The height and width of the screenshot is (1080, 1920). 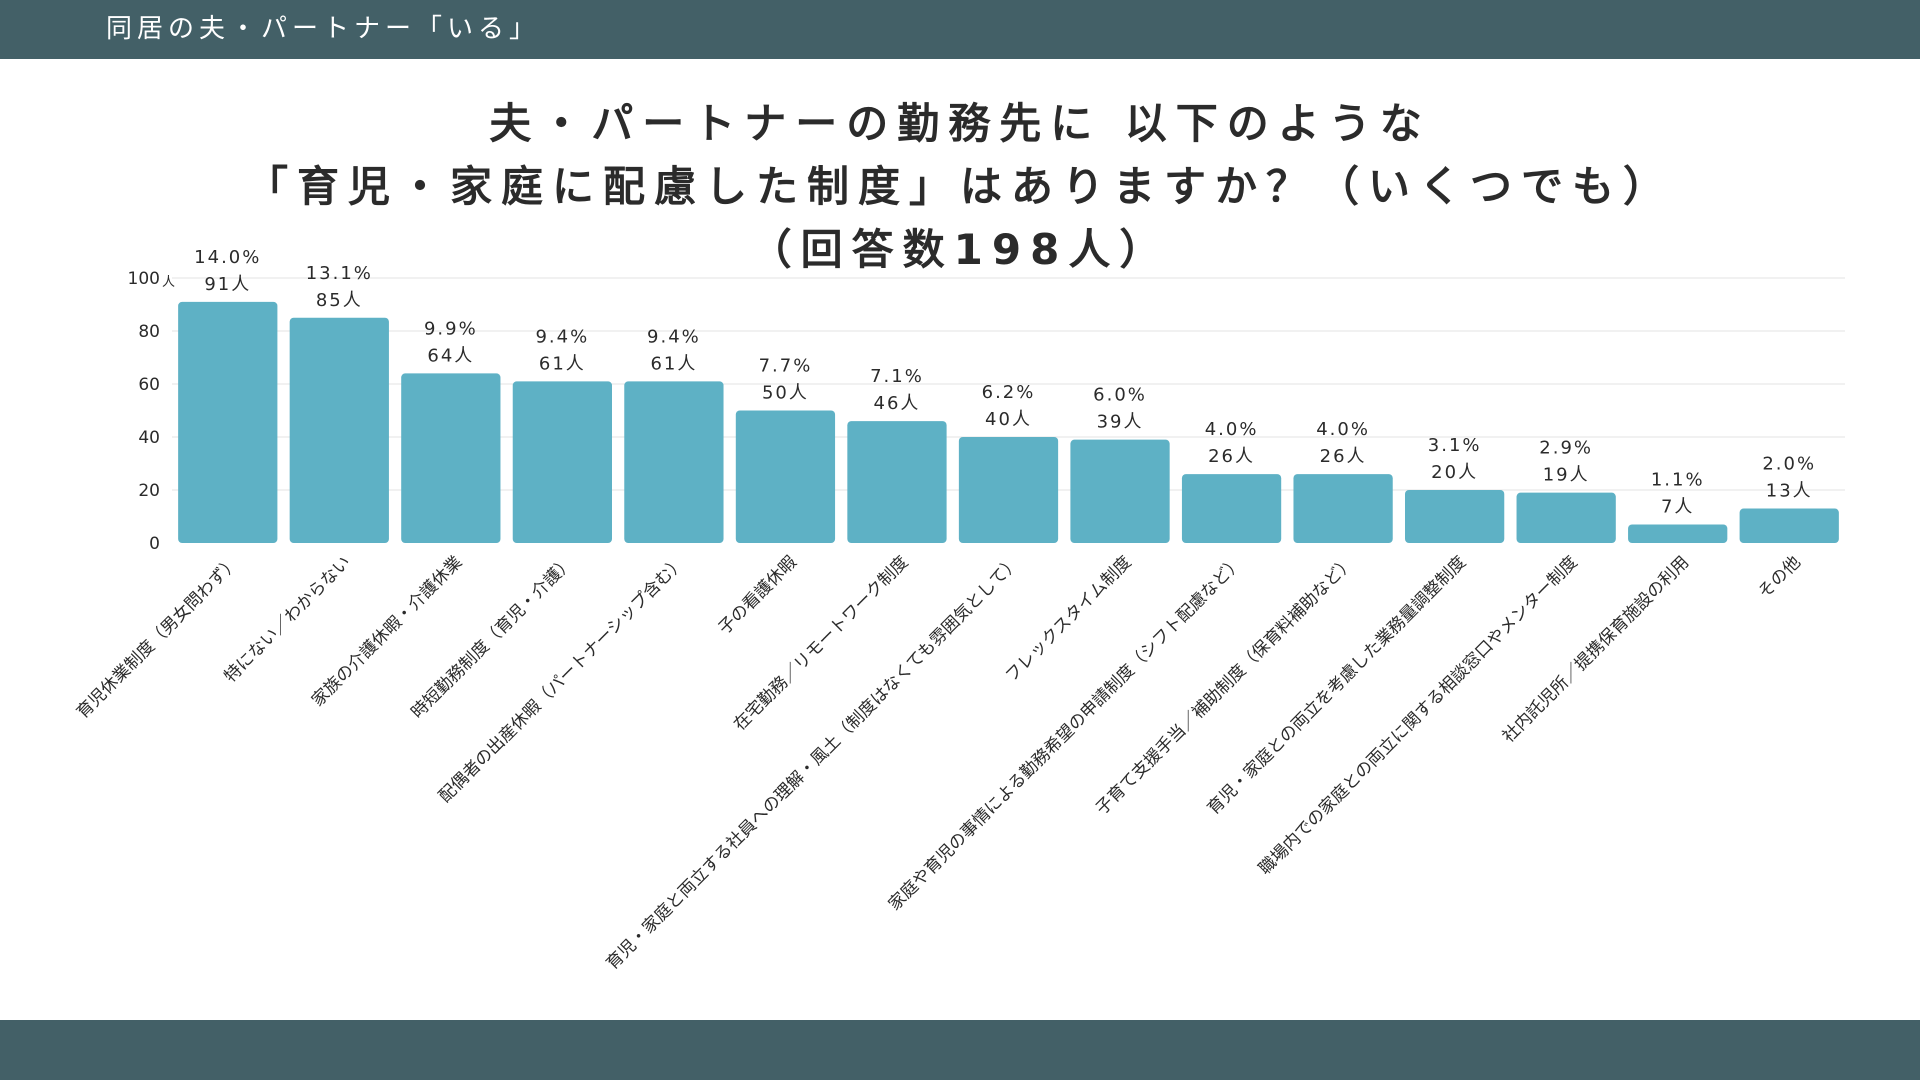 I want to click on data-label-count: 85人, so click(x=339, y=300).